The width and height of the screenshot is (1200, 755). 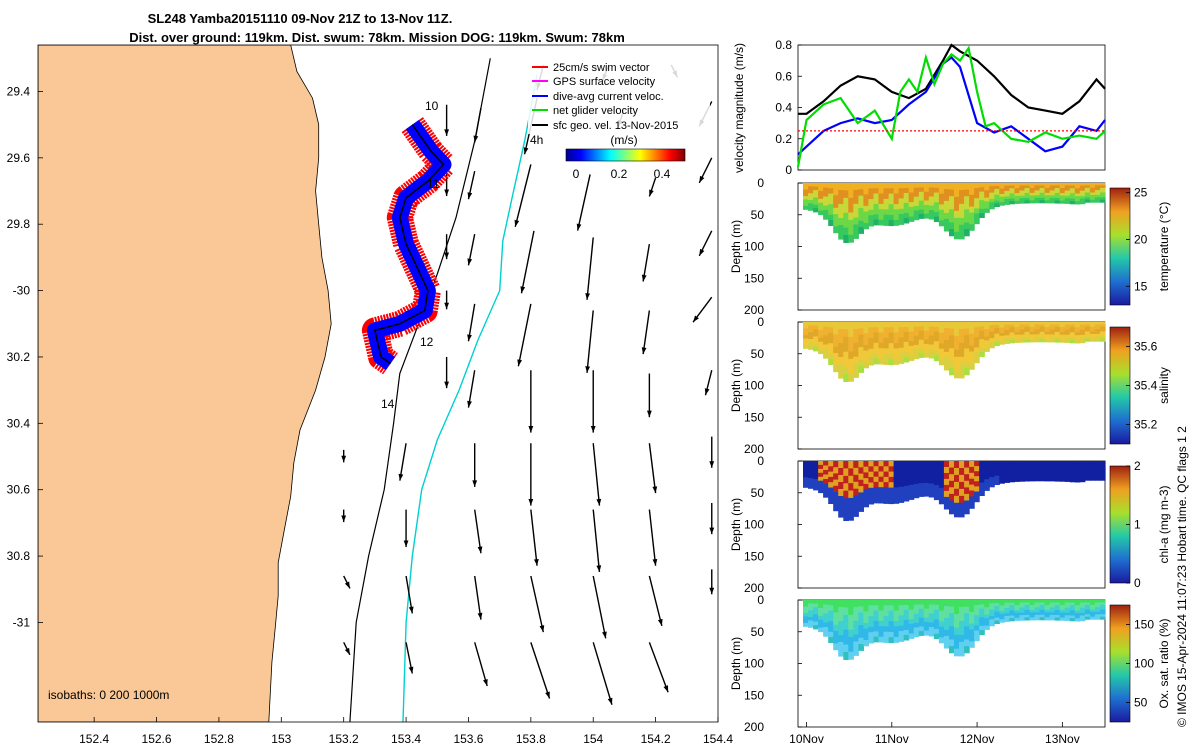 I want to click on day-label-11: 11, so click(x=433, y=184).